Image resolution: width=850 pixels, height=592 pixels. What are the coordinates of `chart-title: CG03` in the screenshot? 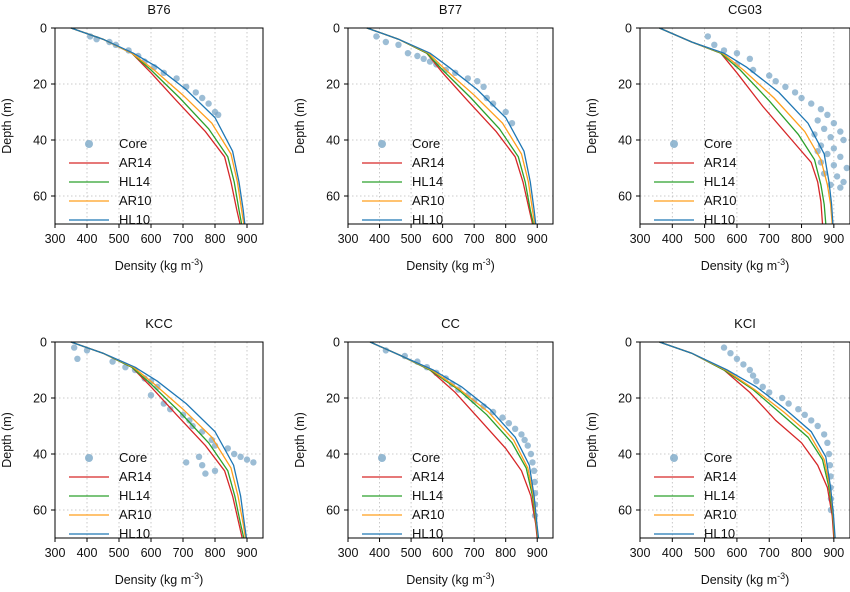 It's located at (745, 9).